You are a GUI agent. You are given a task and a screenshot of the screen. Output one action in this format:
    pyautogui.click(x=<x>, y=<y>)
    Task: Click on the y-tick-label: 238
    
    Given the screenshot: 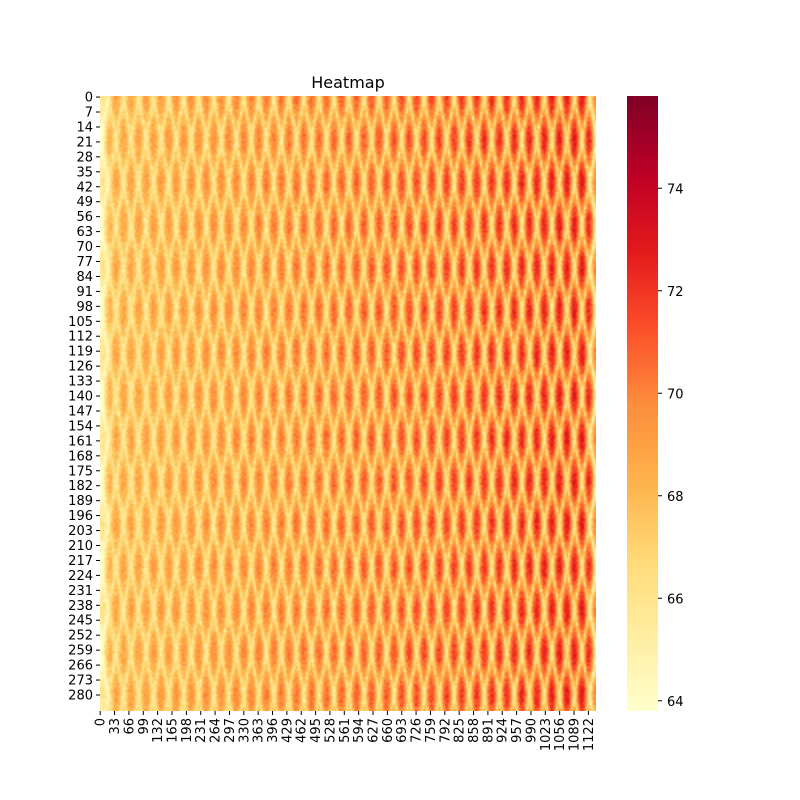 What is the action you would take?
    pyautogui.click(x=80, y=606)
    